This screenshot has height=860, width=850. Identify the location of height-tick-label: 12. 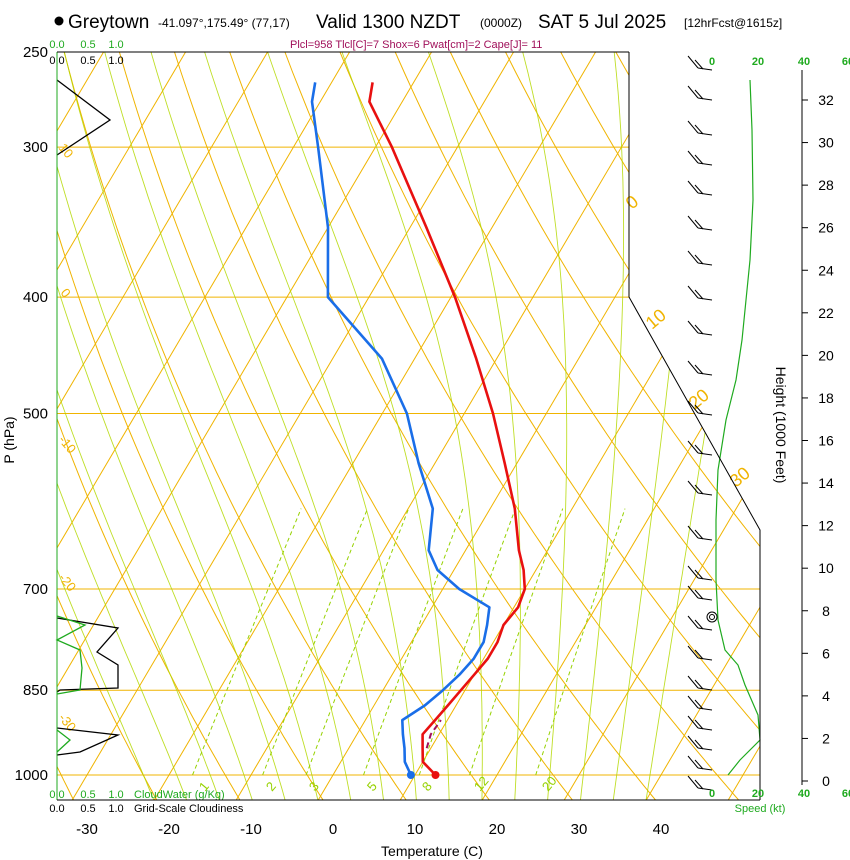
(826, 526).